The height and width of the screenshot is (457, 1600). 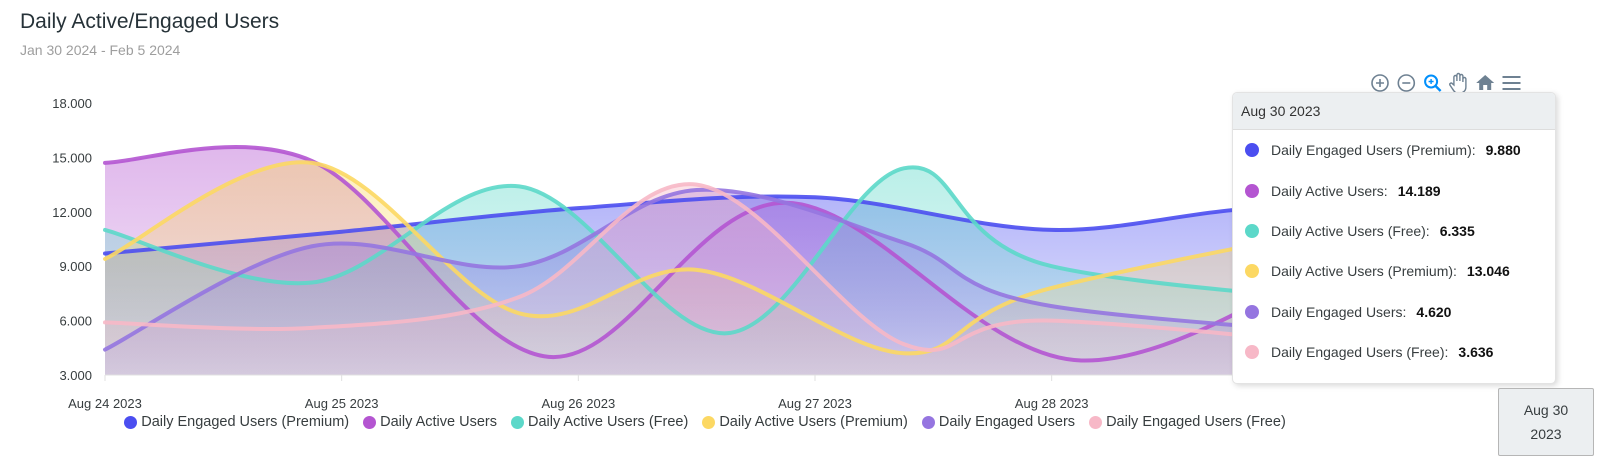 I want to click on chart-title: Daily Active/Engaged Users, so click(x=150, y=21).